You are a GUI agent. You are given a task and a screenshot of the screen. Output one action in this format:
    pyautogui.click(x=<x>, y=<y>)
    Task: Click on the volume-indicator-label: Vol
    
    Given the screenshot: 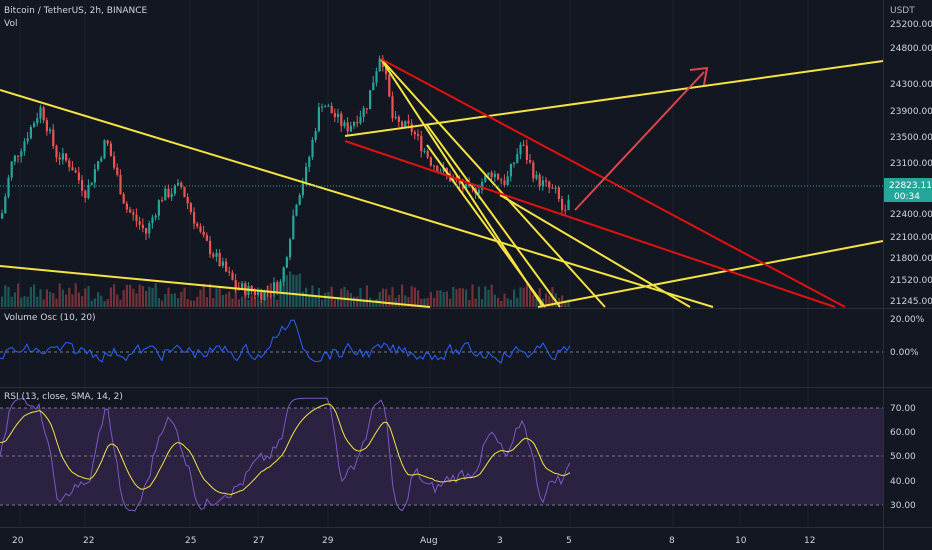 What is the action you would take?
    pyautogui.click(x=11, y=24)
    